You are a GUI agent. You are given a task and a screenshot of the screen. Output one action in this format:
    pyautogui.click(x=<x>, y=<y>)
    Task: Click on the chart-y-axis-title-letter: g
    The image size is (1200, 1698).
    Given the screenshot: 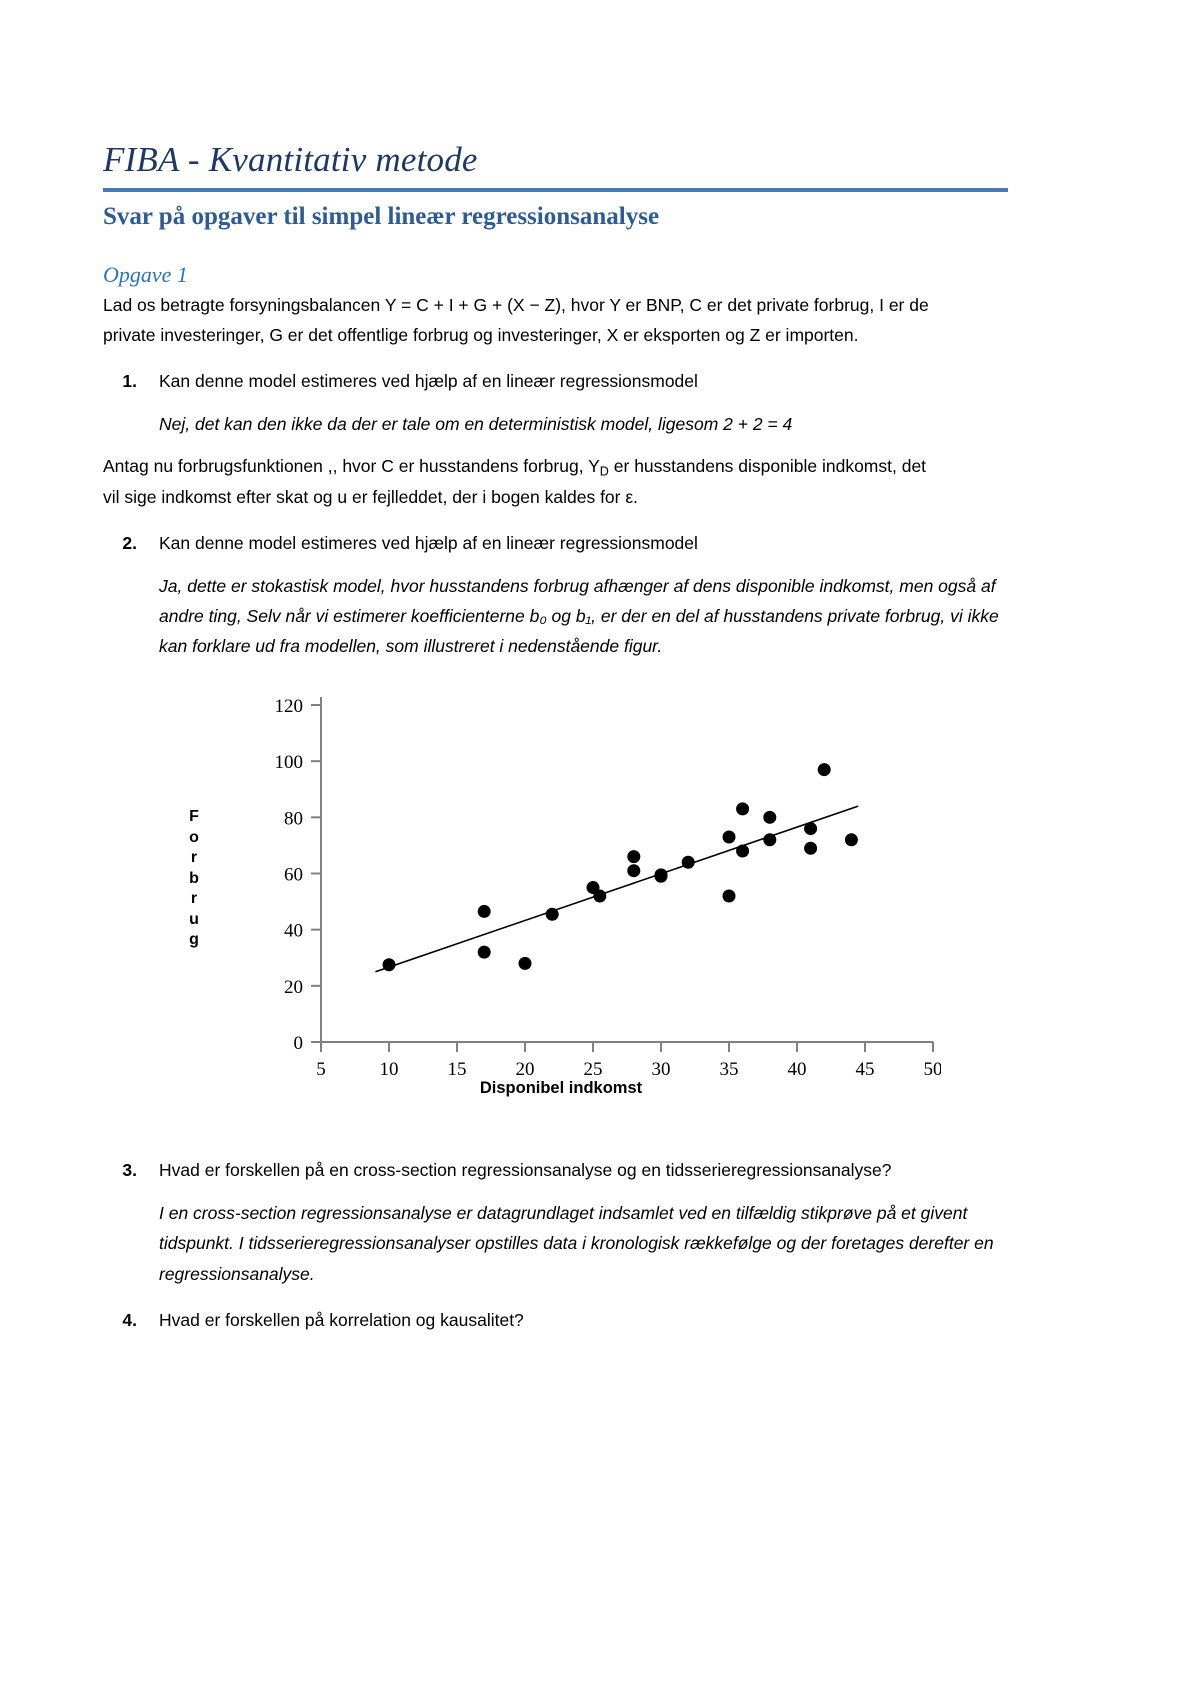 What is the action you would take?
    pyautogui.click(x=194, y=940)
    